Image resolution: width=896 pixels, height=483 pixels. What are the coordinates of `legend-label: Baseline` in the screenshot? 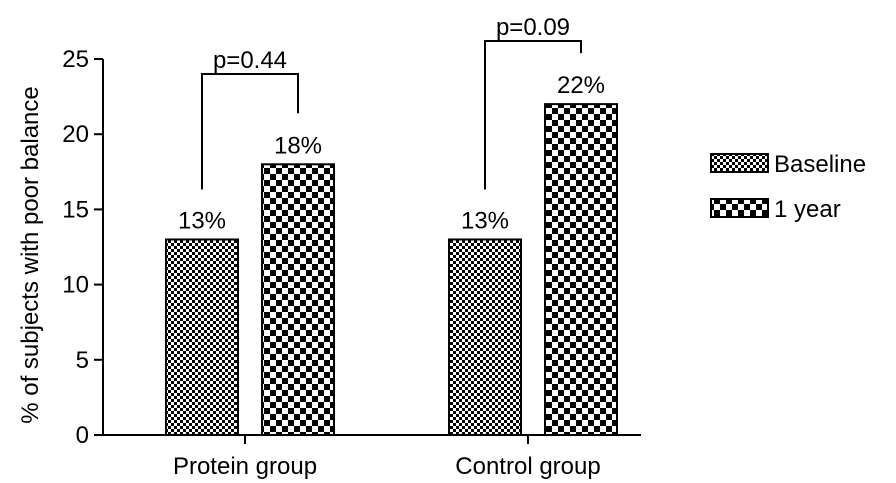 It's located at (820, 164).